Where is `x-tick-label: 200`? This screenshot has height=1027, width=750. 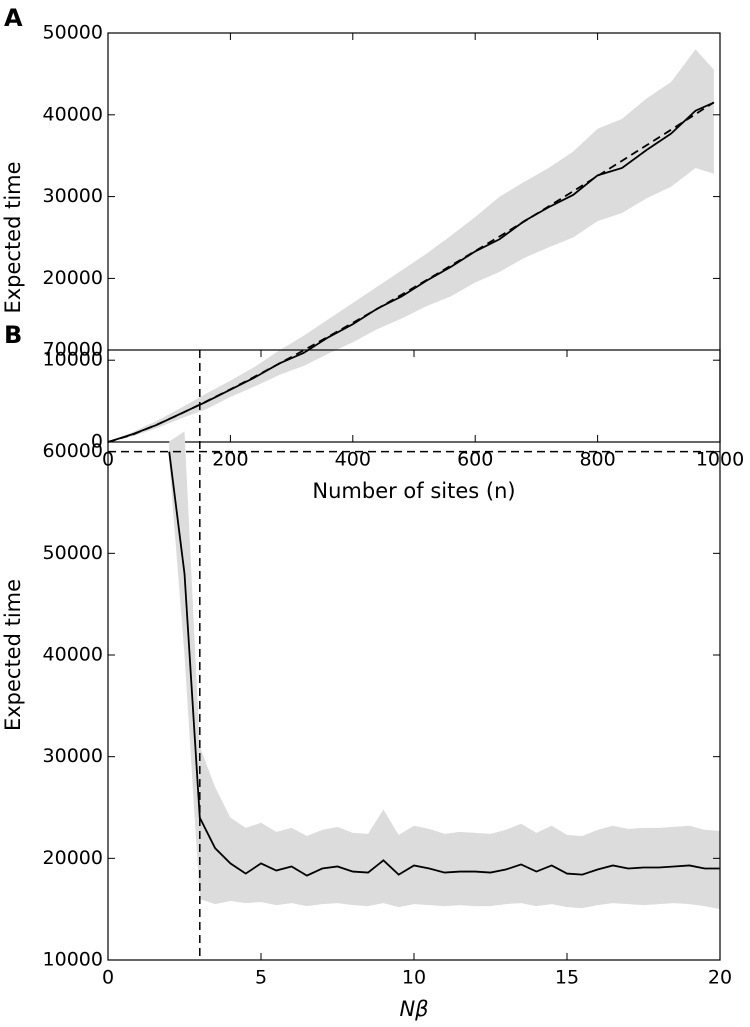
x-tick-label: 200 is located at coordinates (230, 460).